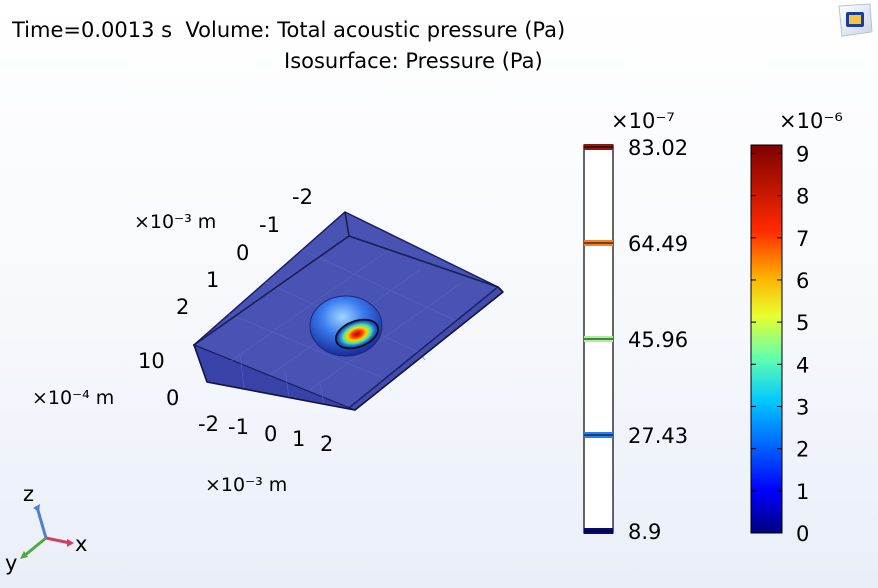 Image resolution: width=878 pixels, height=588 pixels. Describe the element at coordinates (172, 398) in the screenshot. I see `z-tick: 0` at that location.